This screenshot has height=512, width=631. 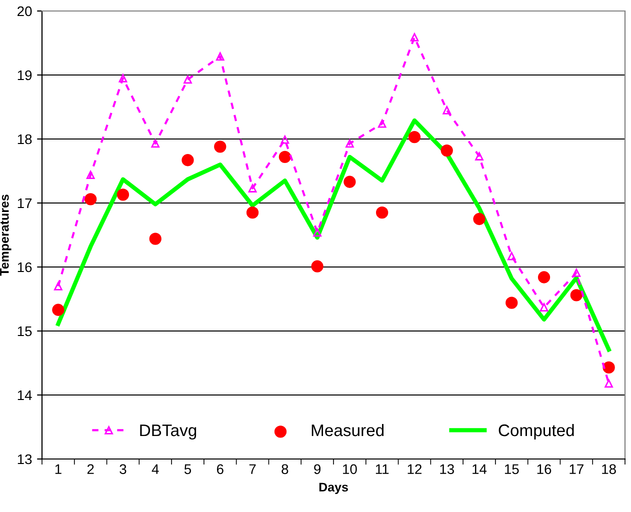 I want to click on legend-label: Measured, so click(x=348, y=430).